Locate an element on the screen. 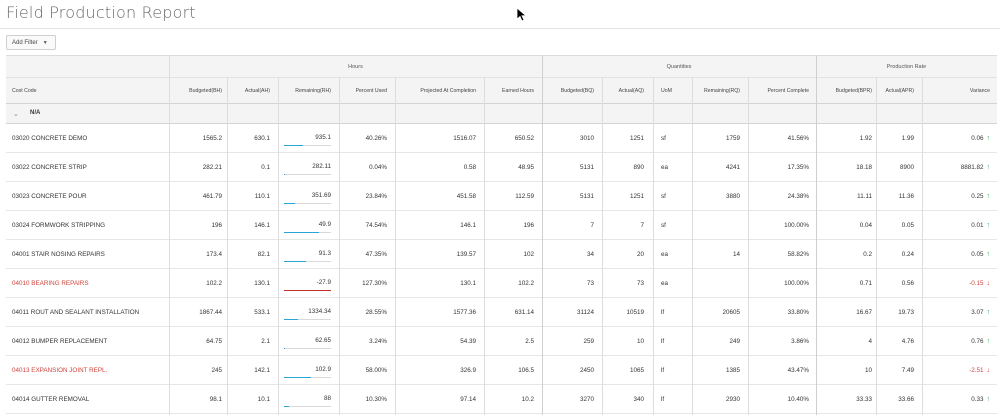 The image size is (1000, 417). group-production-rate: Production Rate is located at coordinates (906, 67).